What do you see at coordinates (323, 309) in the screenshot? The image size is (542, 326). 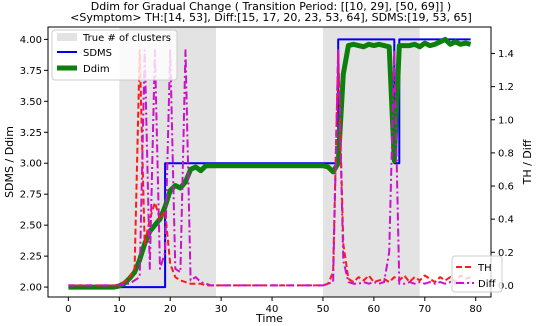 I see `x-tick-label: 50` at bounding box center [323, 309].